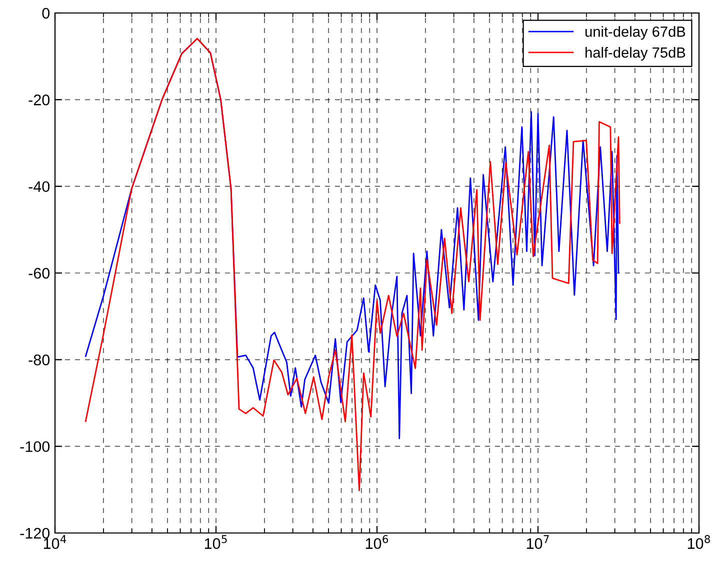  Describe the element at coordinates (636, 54) in the screenshot. I see `legend-label: half-delay 75dB` at that location.